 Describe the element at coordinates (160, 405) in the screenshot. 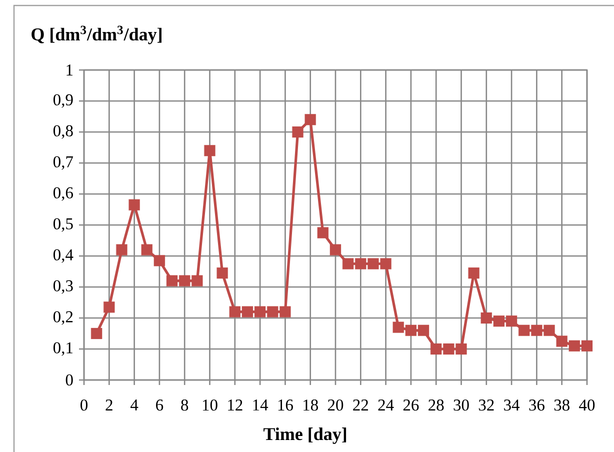

I see `x-tick-label: 6` at that location.